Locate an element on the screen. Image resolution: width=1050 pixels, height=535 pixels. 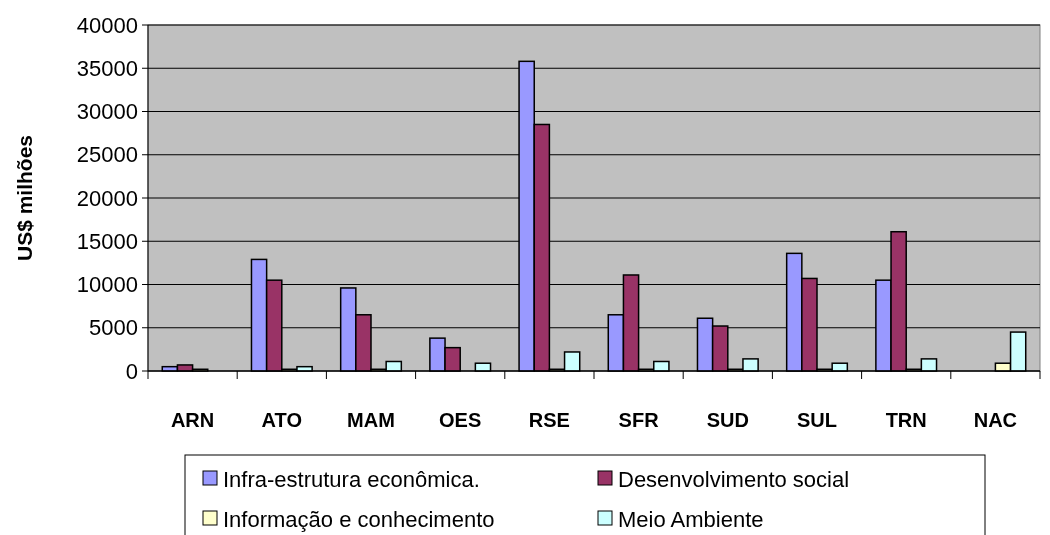
x-tick-label: SFR is located at coordinates (639, 420).